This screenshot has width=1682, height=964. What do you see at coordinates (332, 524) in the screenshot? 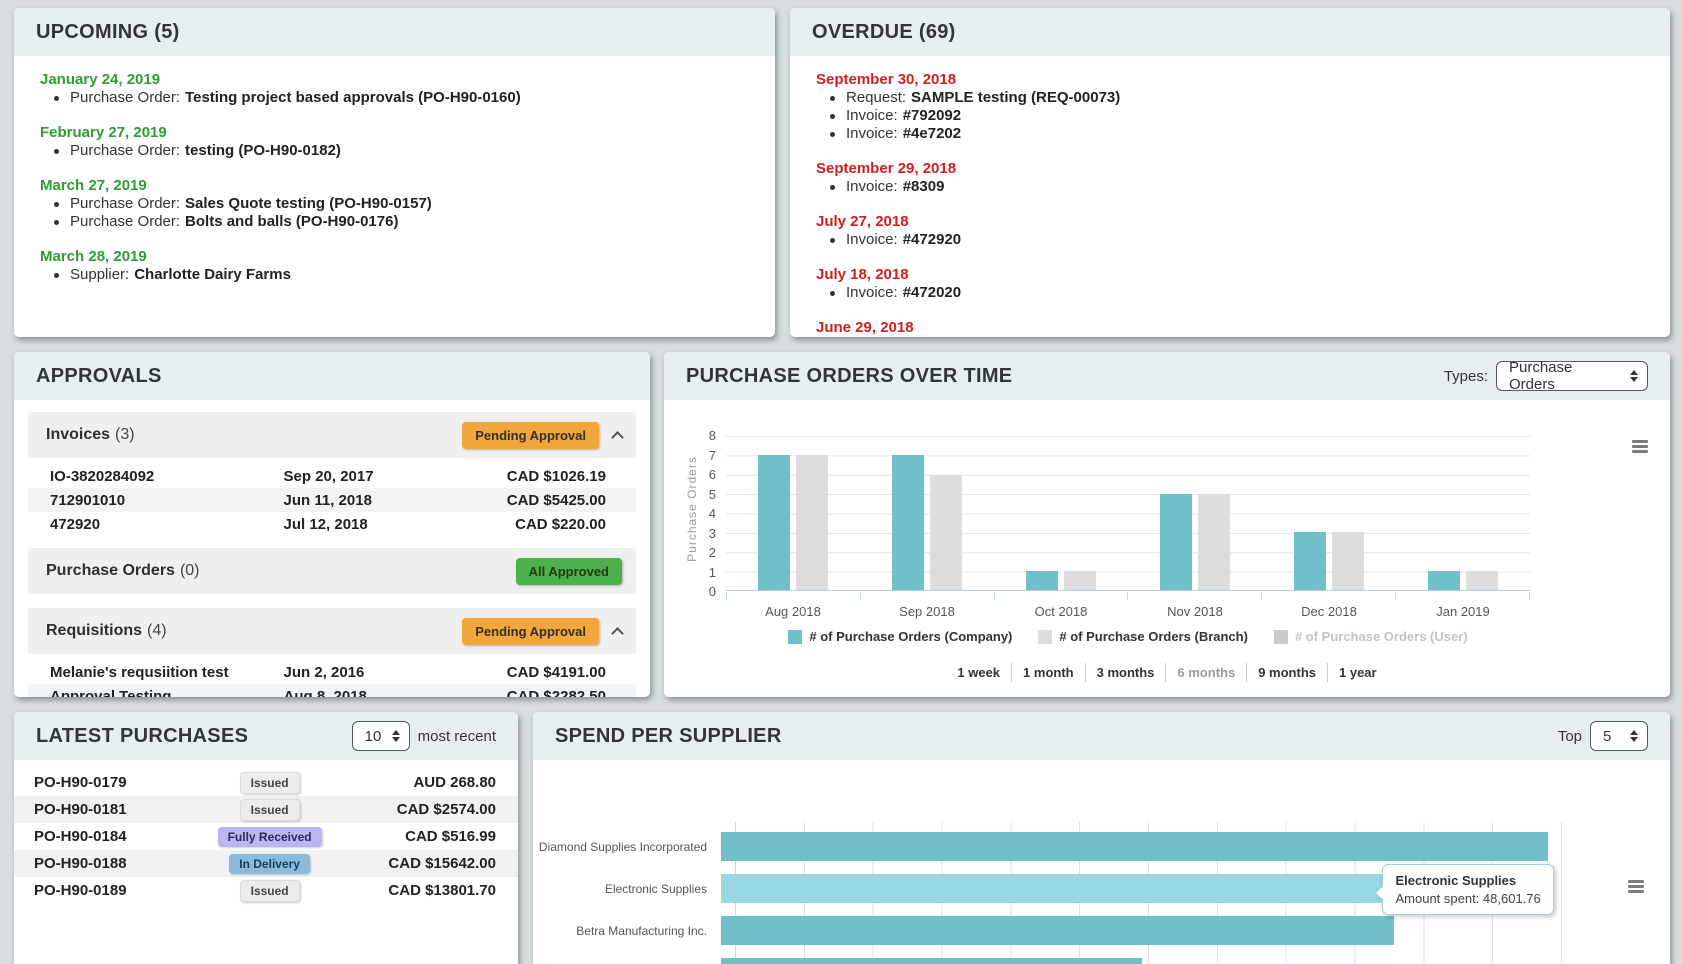
I see `invoice-row: 472920 Jul 12, 2018 CAD $220.00` at bounding box center [332, 524].